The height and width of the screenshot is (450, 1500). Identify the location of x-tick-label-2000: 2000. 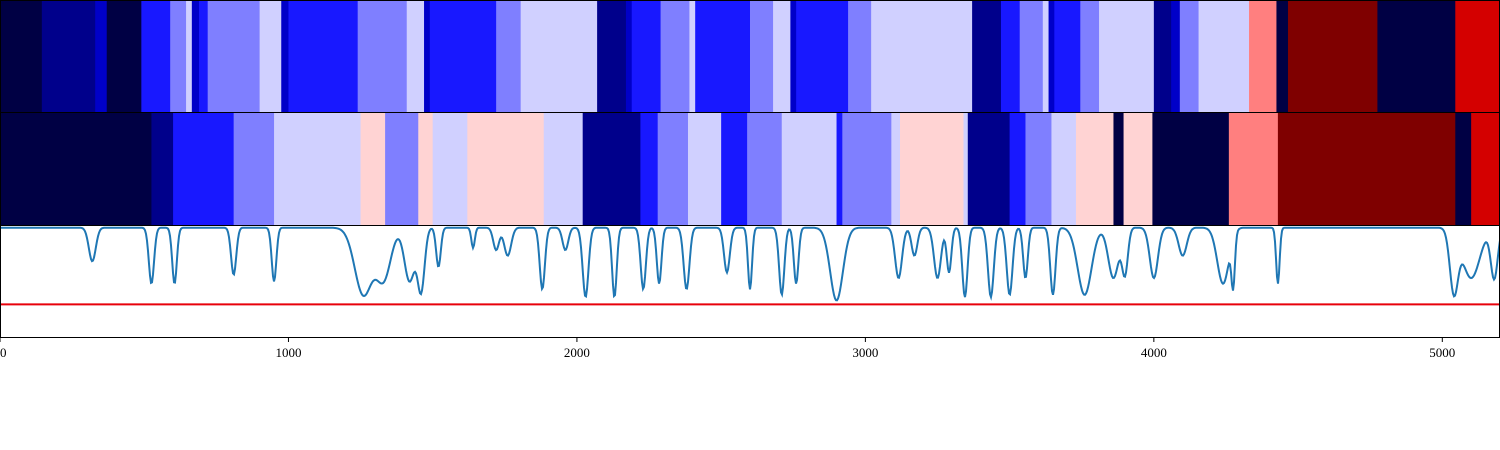
(577, 352).